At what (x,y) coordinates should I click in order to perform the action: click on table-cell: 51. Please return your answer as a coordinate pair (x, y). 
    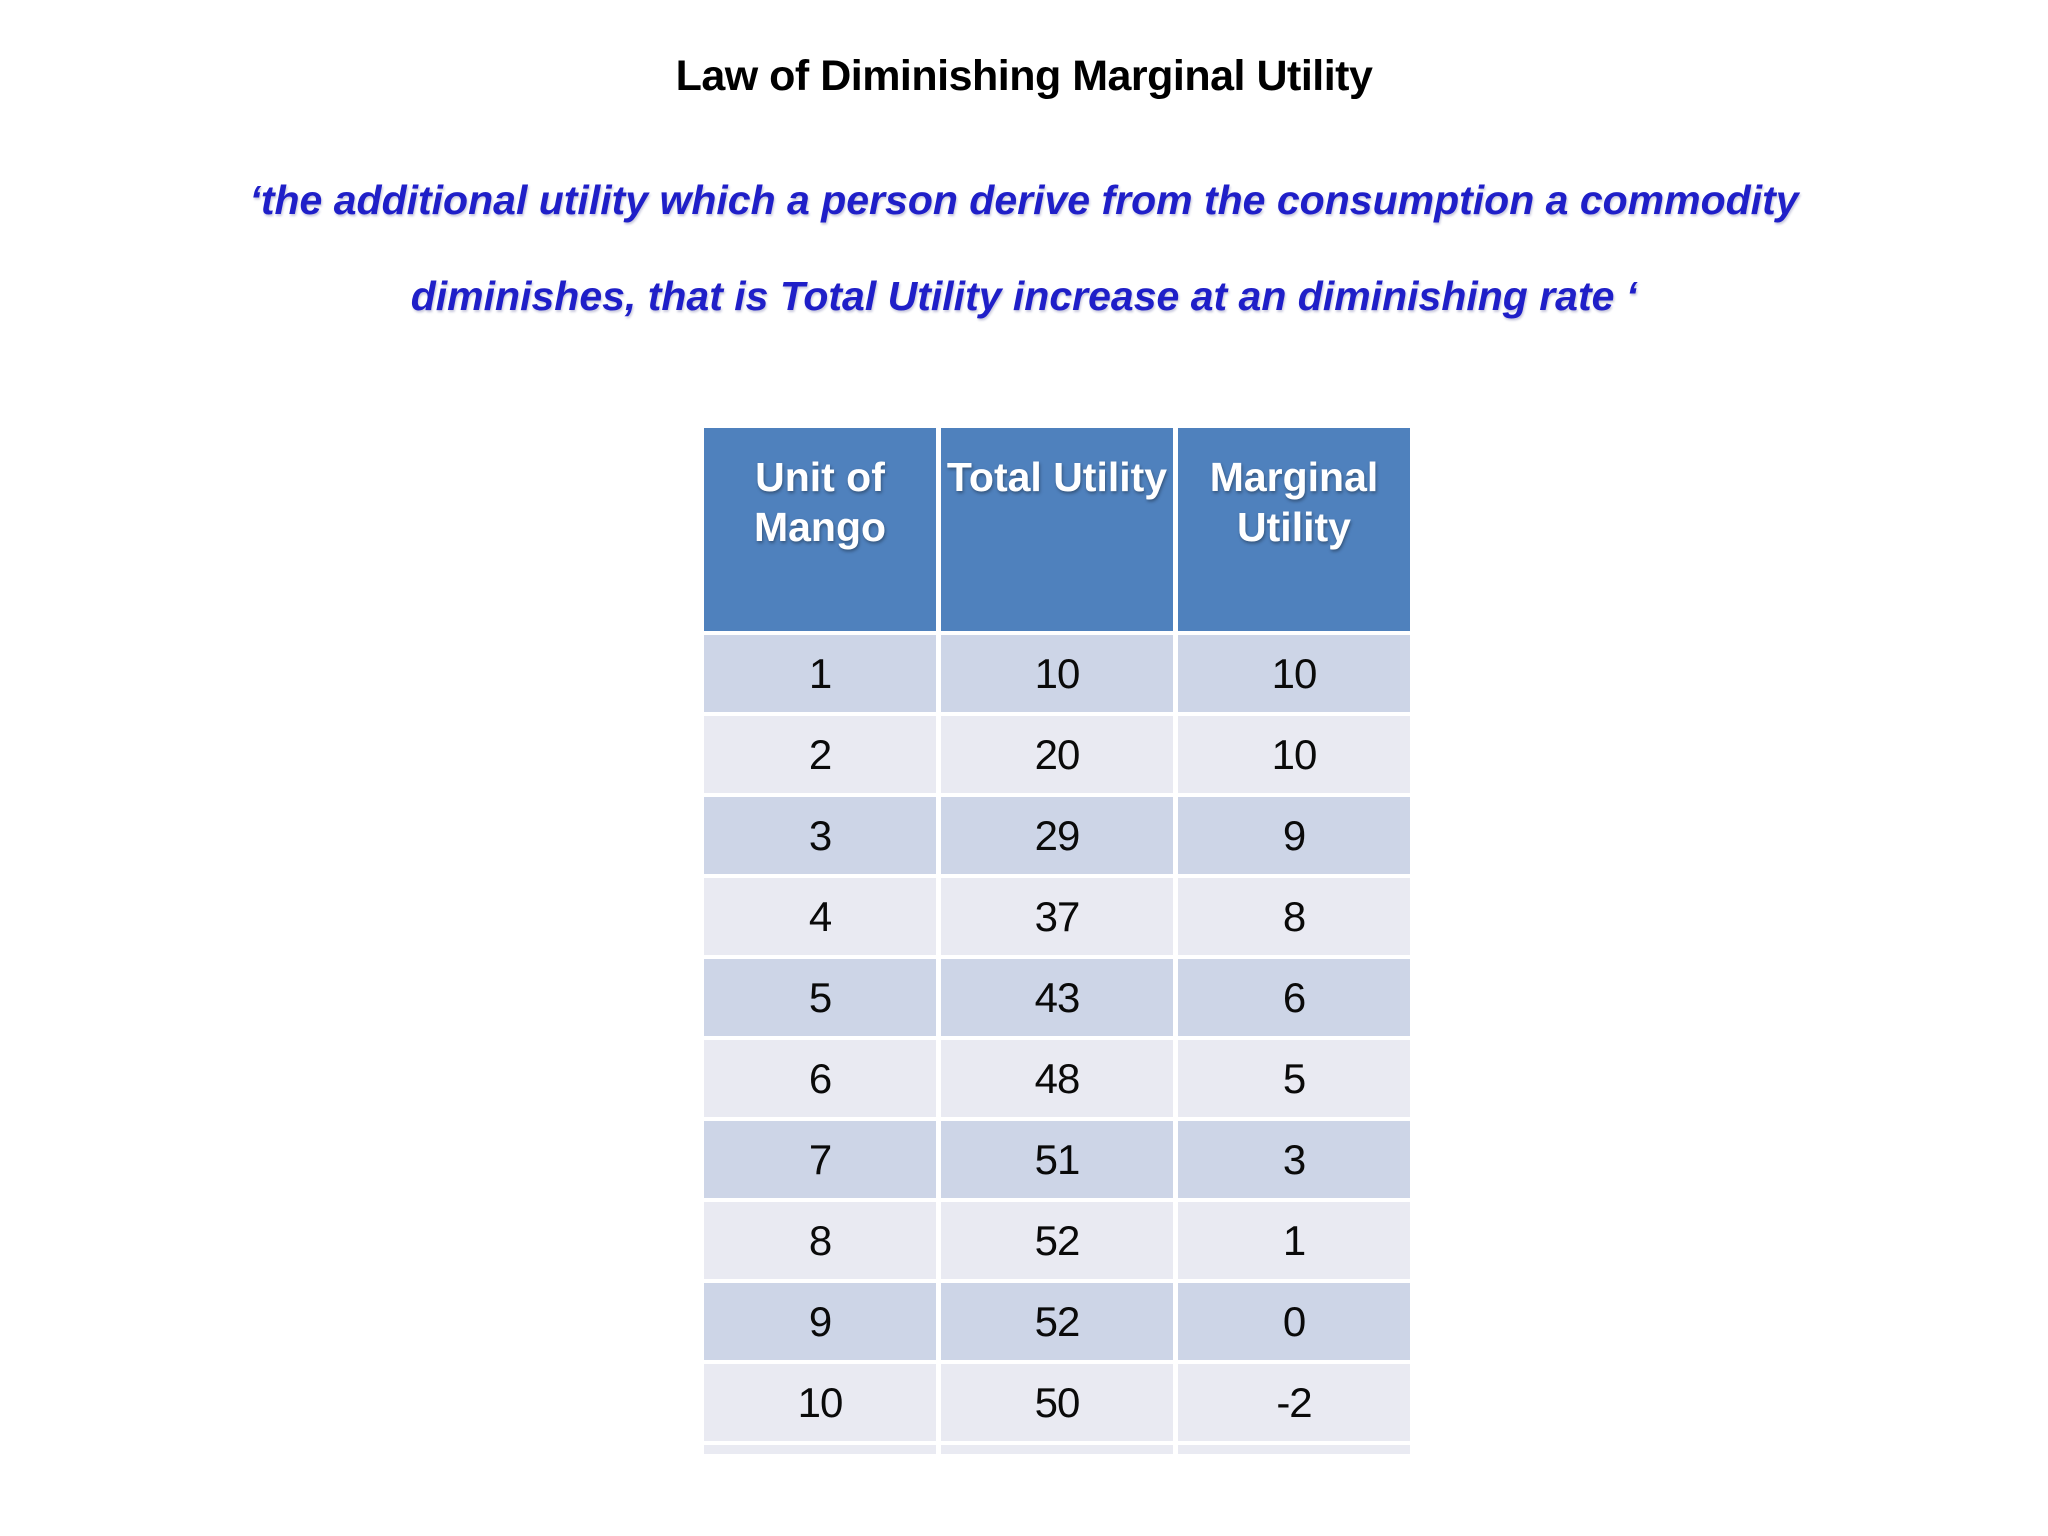
    Looking at the image, I should click on (1057, 1159).